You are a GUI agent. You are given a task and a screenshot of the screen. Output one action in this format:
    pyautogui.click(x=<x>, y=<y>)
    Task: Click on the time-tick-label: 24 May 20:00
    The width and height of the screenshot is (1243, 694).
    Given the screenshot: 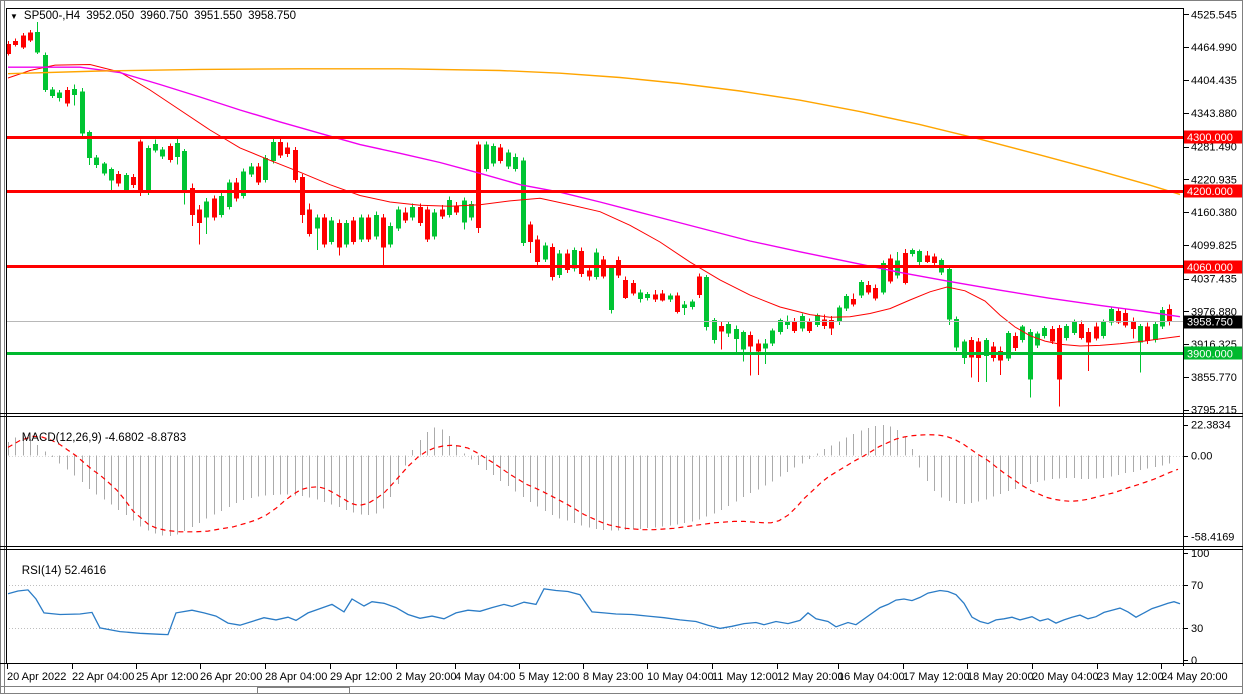 What is the action you would take?
    pyautogui.click(x=1194, y=677)
    